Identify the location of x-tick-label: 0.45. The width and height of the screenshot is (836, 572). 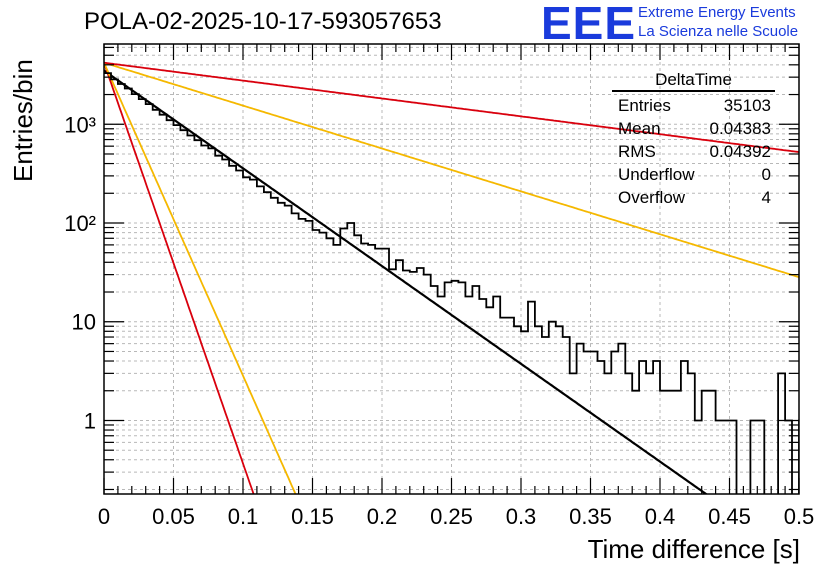
(729, 516).